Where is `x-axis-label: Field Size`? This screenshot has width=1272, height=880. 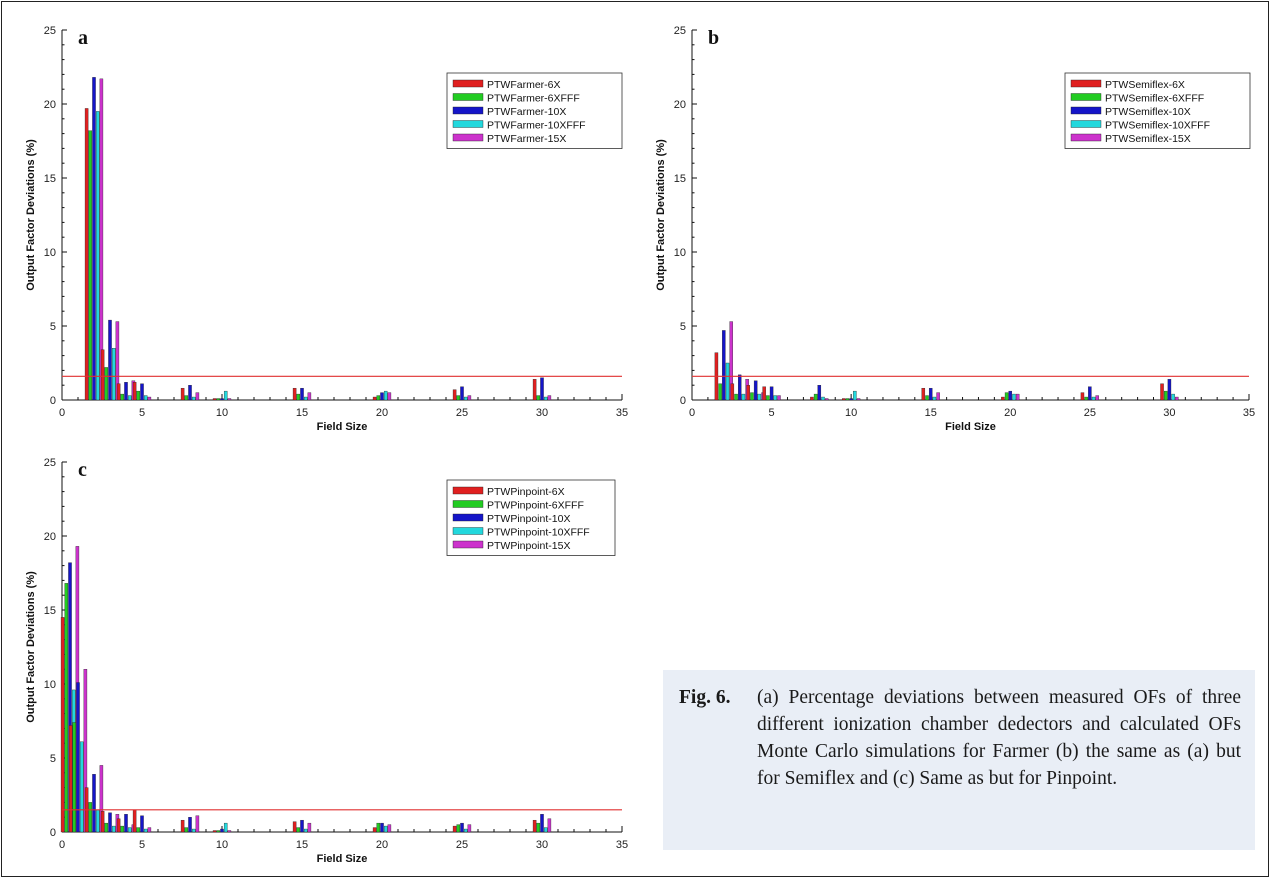
x-axis-label: Field Size is located at coordinates (970, 427).